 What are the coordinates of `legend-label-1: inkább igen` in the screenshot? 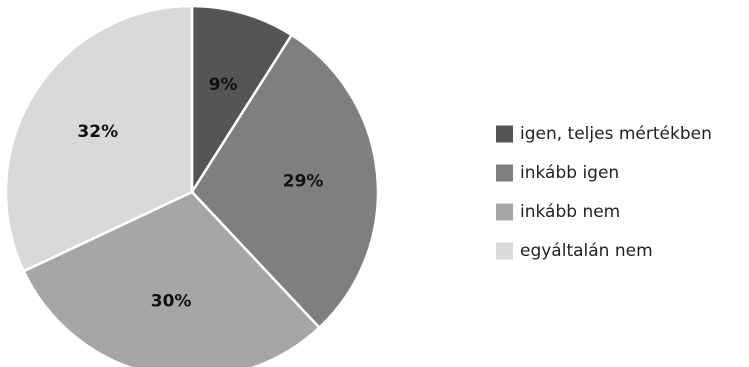 It's located at (569, 173).